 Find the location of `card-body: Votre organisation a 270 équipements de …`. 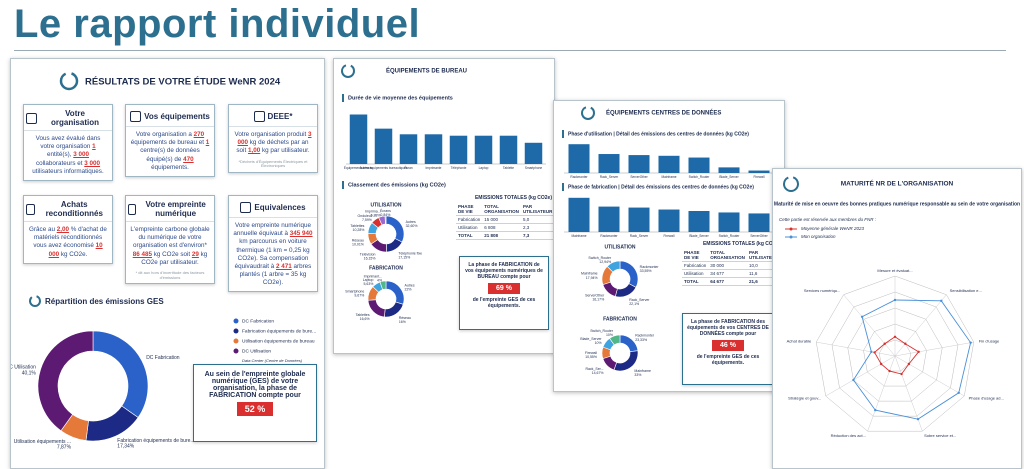

card-body: Votre organisation a 270 équipements de … is located at coordinates (170, 151).